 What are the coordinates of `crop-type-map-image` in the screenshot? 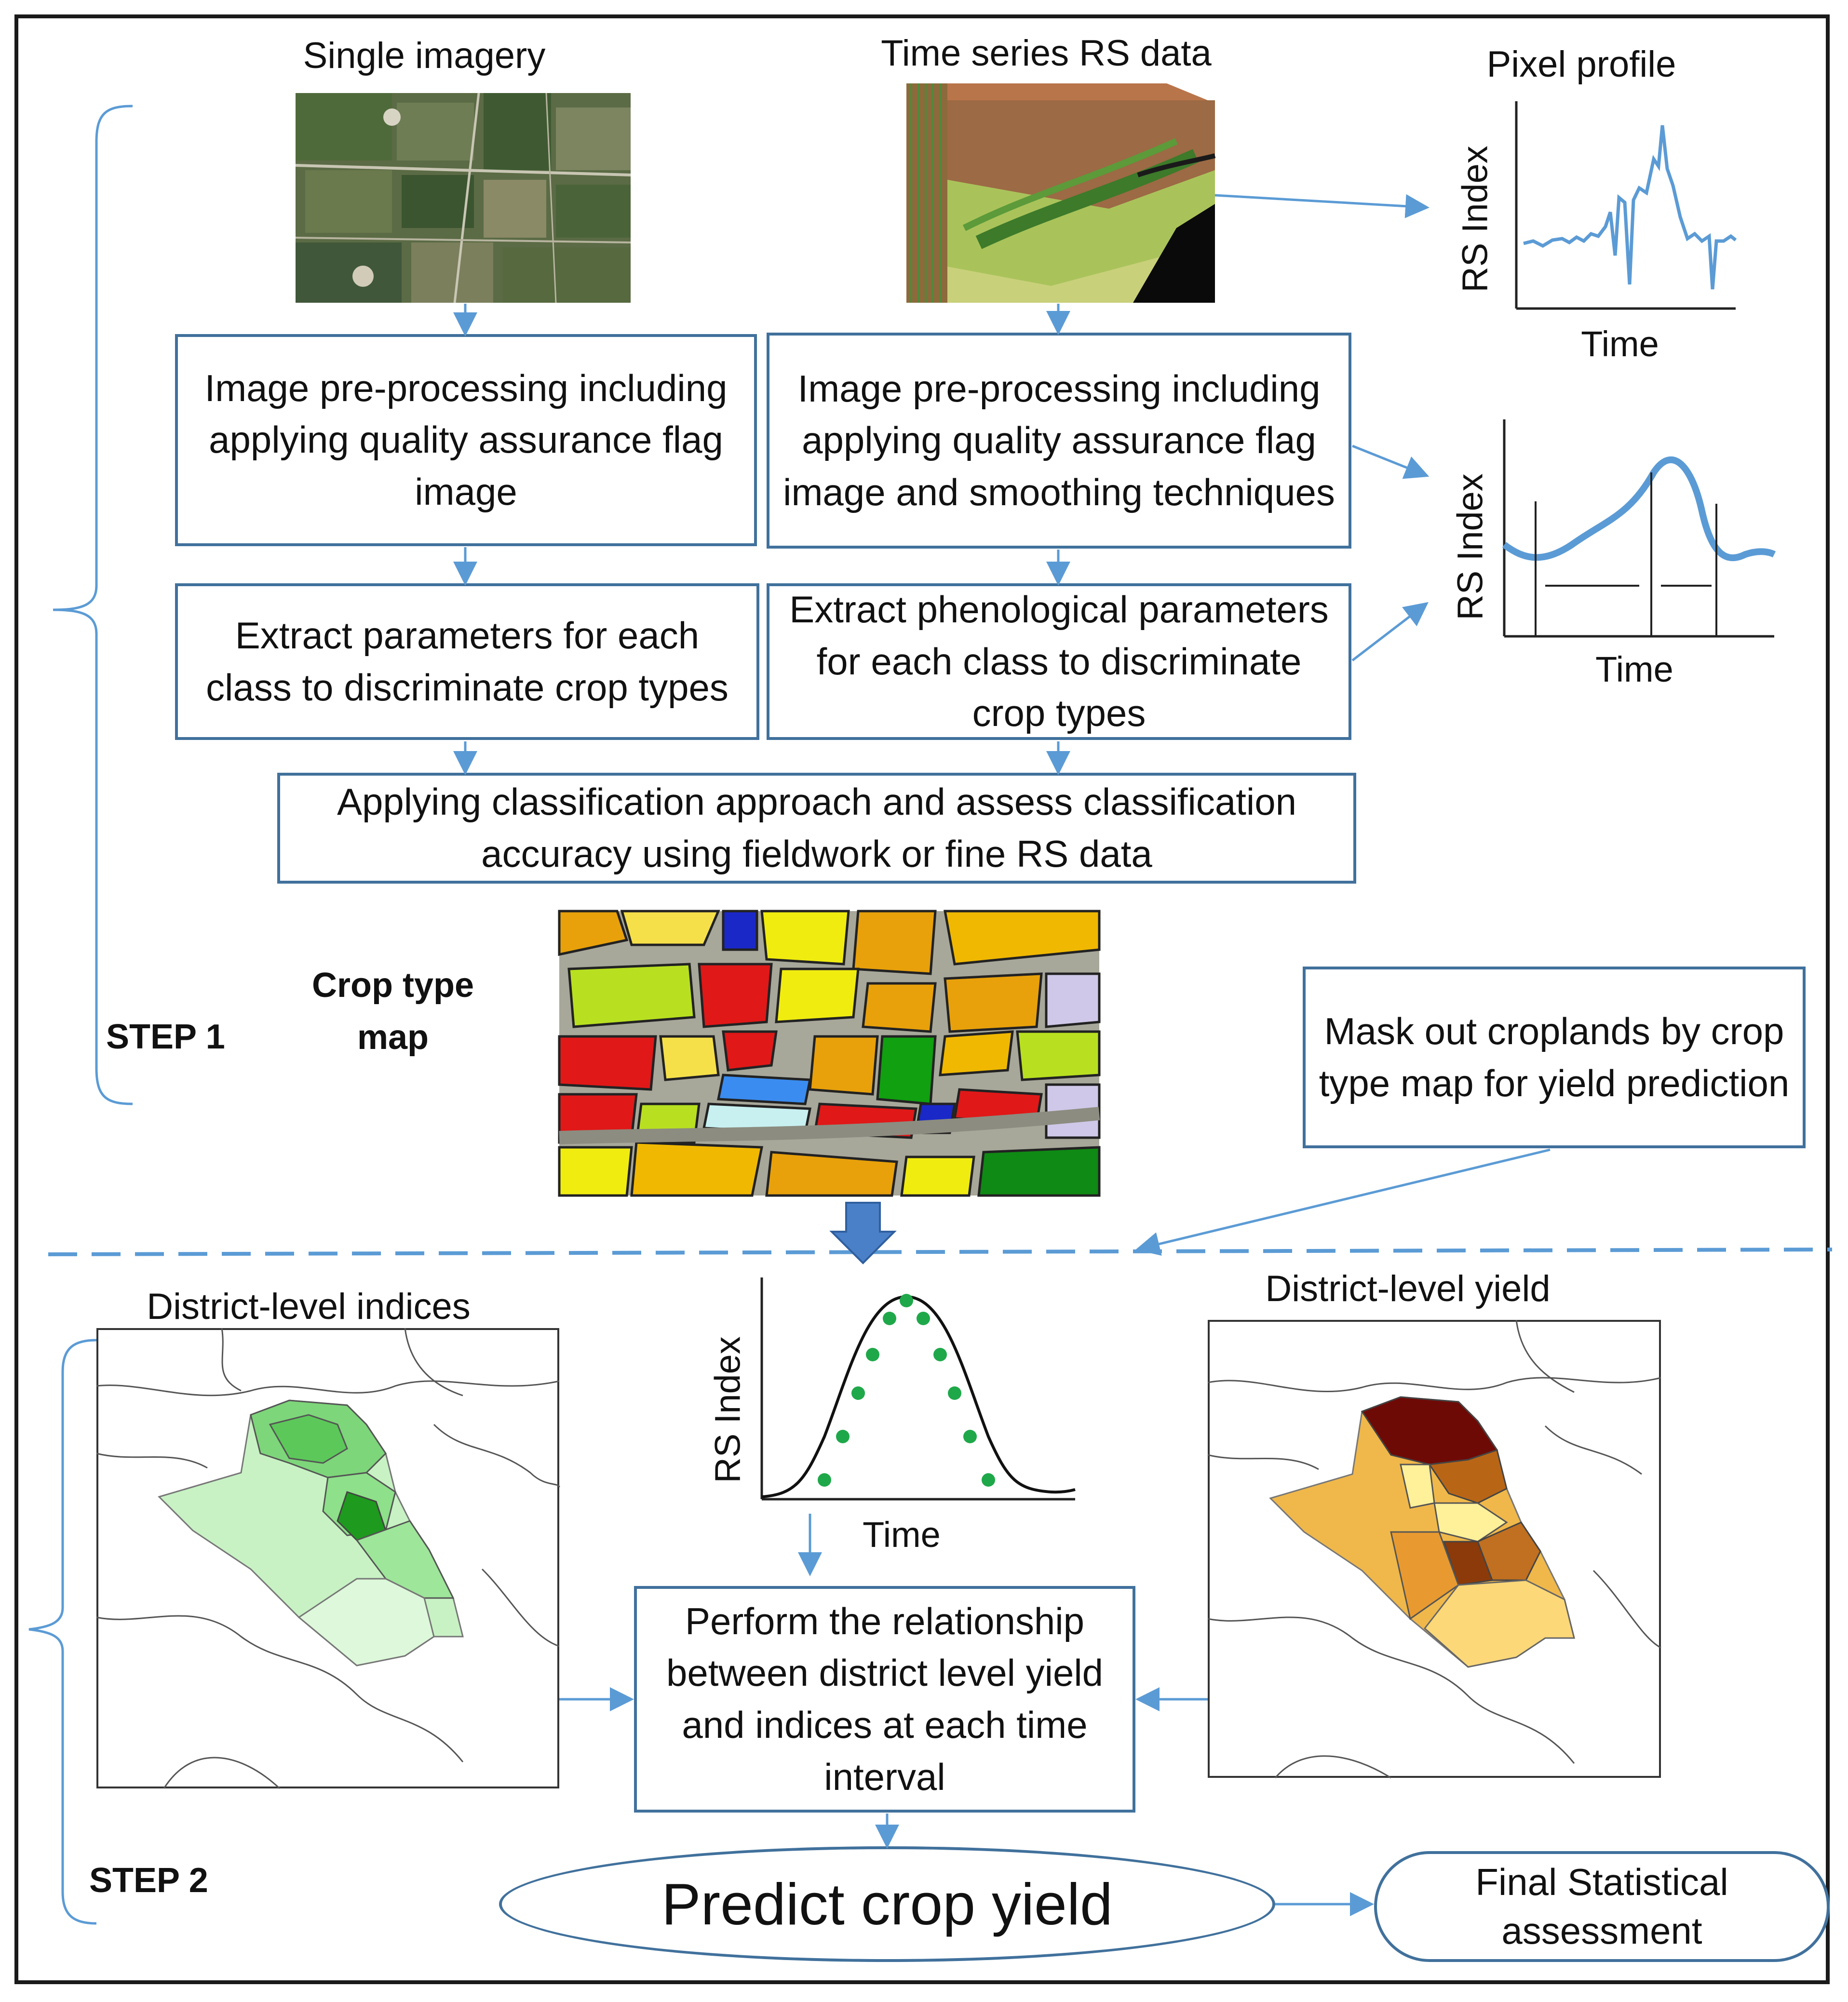 It's located at (830, 1053).